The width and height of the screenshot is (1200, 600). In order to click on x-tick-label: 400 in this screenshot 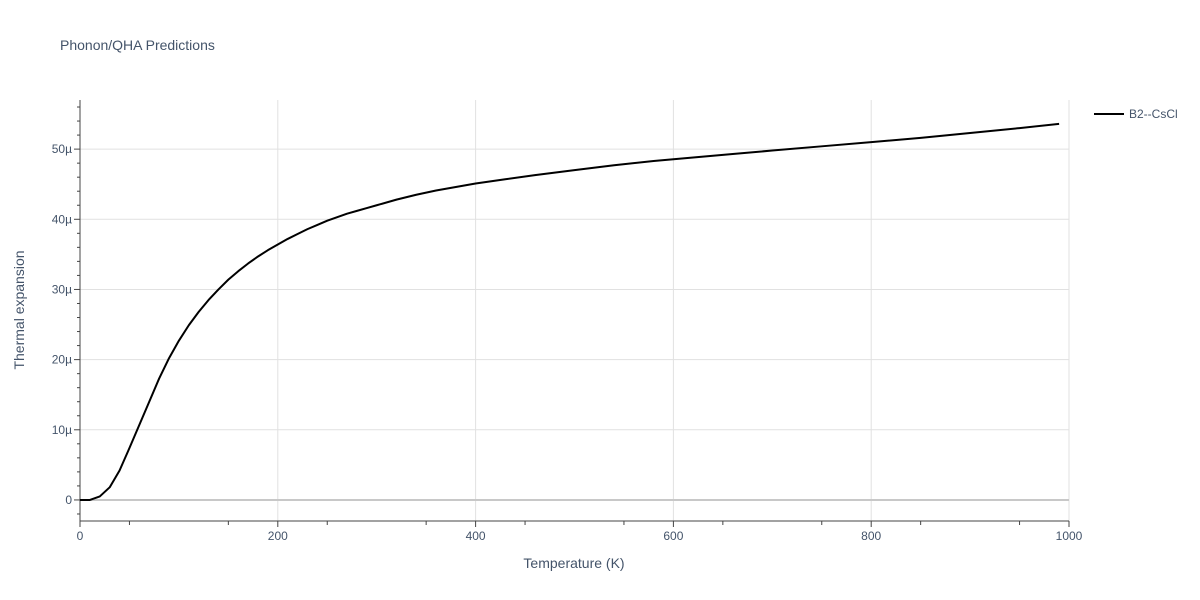, I will do `click(476, 536)`.